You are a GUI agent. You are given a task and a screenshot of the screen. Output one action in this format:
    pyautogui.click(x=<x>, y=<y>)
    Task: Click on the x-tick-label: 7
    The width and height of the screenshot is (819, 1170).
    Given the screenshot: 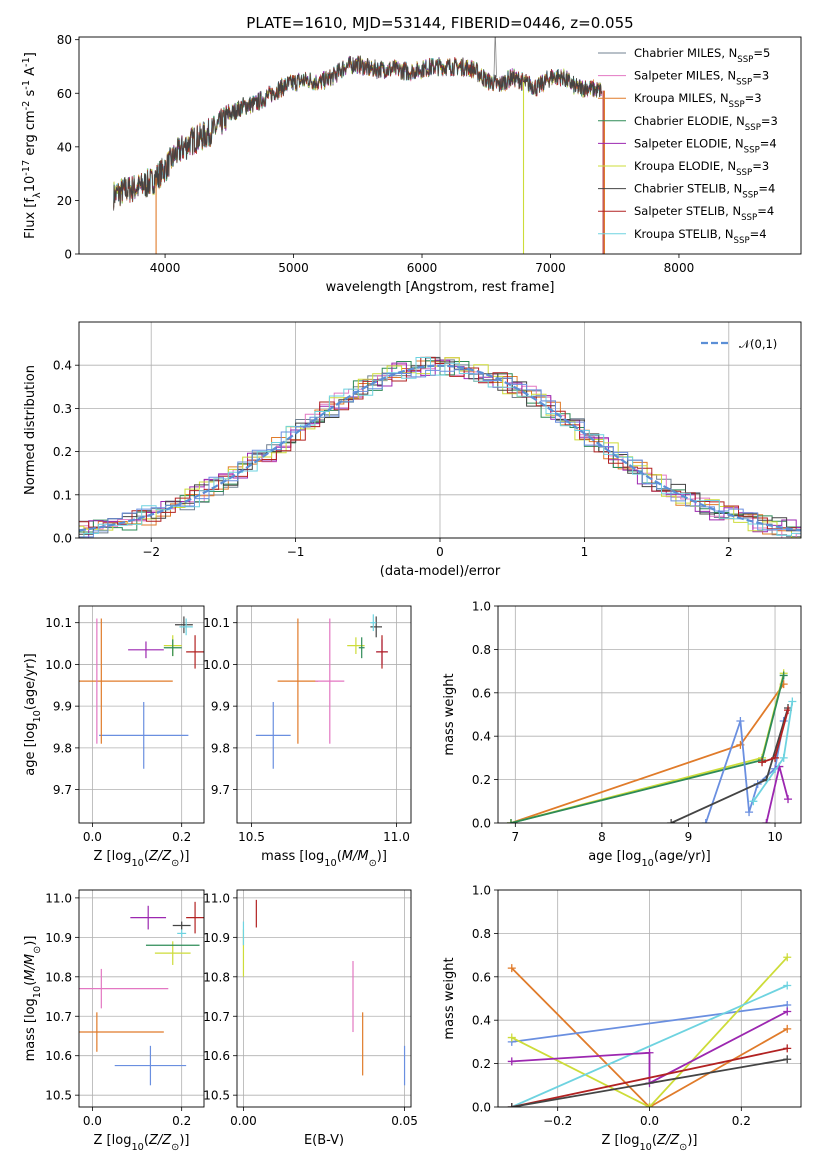 What is the action you would take?
    pyautogui.click(x=515, y=837)
    